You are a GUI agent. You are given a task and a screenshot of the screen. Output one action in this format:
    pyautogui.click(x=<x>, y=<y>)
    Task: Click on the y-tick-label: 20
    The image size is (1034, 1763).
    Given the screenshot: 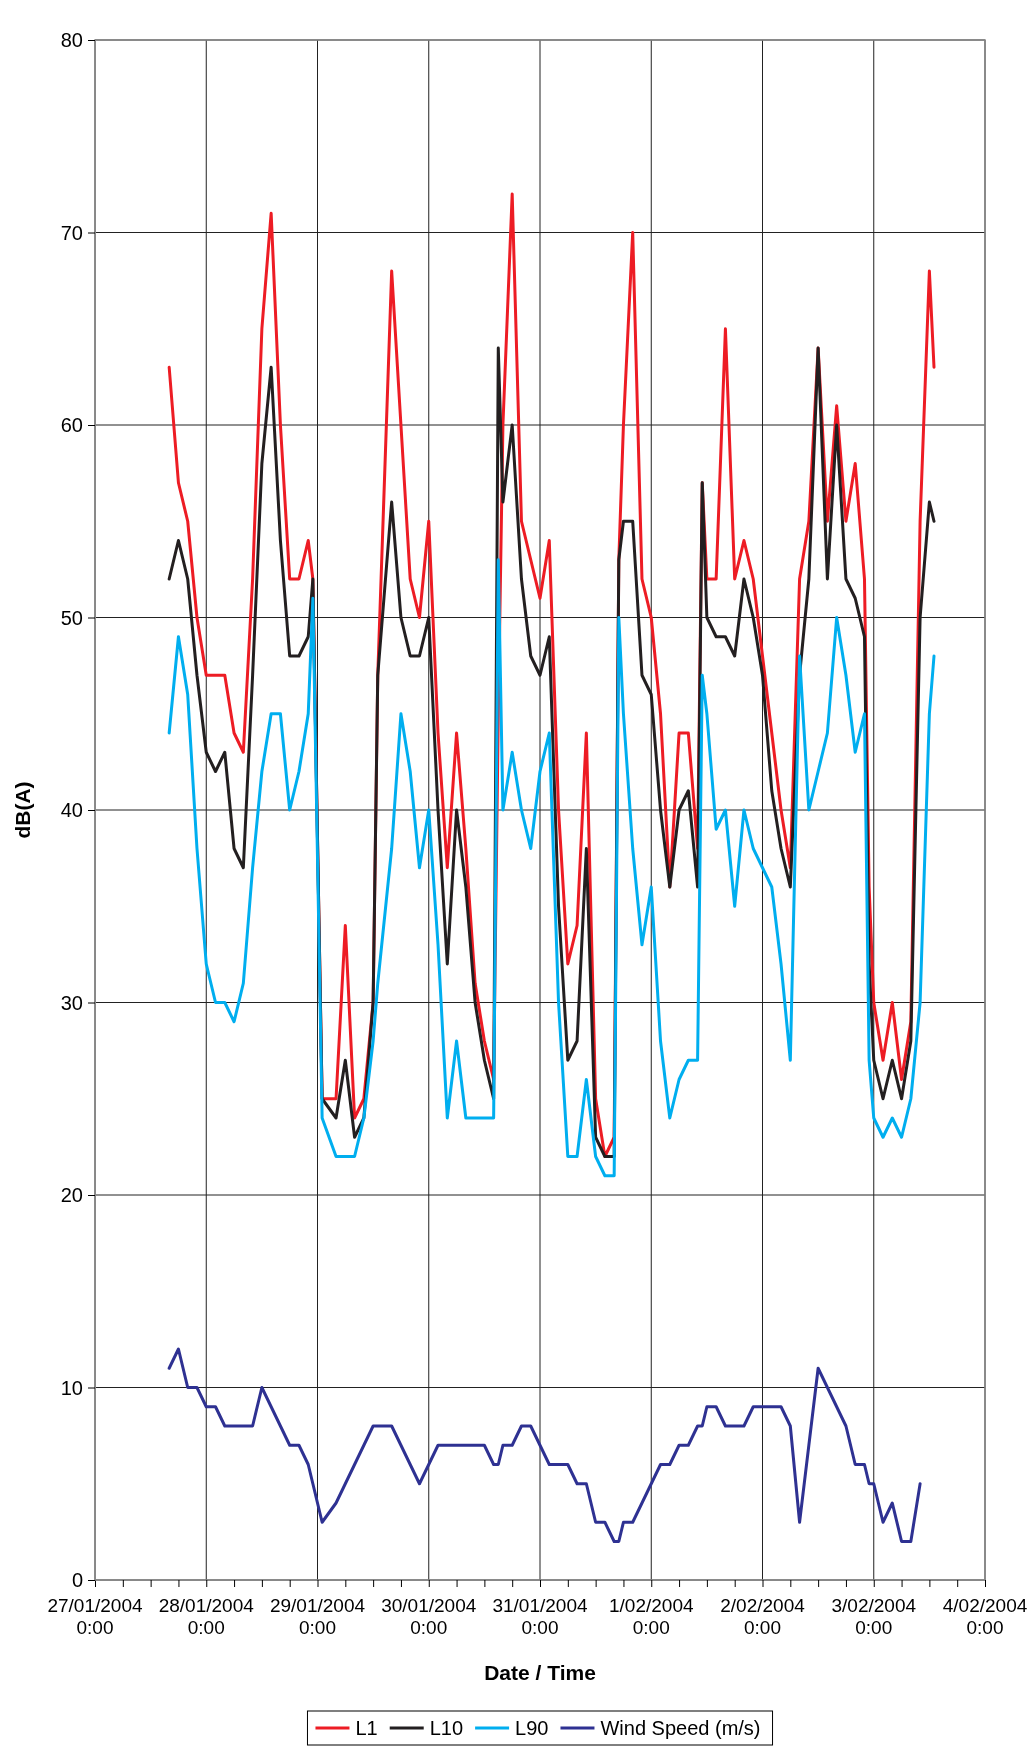 What is the action you would take?
    pyautogui.click(x=71, y=1195)
    